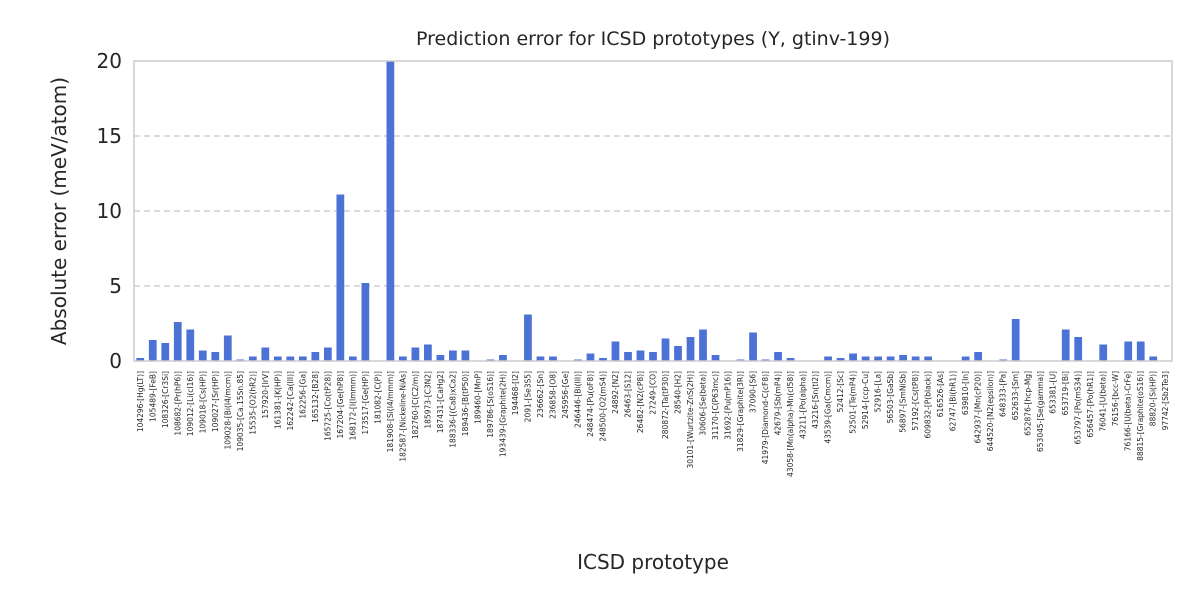  What do you see at coordinates (840, 391) in the screenshot?
I see `x-tick-label: 52412-[Sc]` at bounding box center [840, 391].